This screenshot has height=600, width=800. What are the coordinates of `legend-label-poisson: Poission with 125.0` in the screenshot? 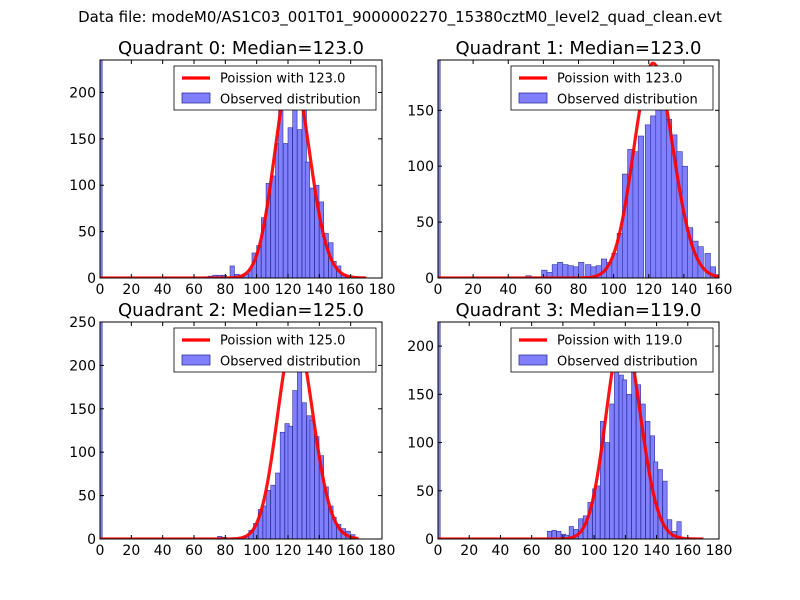 It's located at (282, 341).